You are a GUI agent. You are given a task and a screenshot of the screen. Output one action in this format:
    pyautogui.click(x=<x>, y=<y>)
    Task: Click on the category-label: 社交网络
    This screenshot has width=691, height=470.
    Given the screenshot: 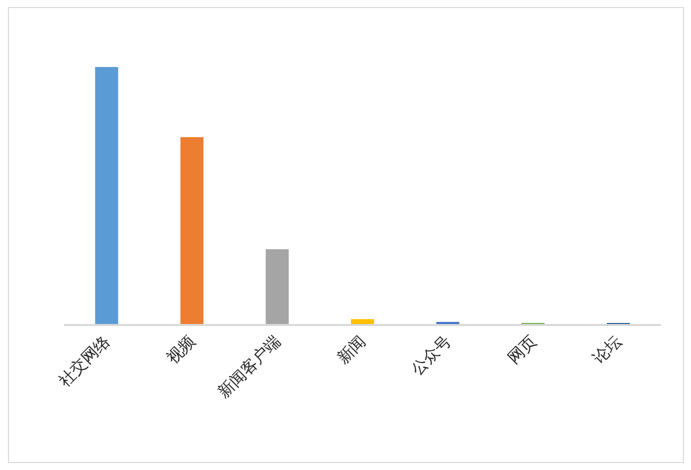 What is the action you would take?
    pyautogui.click(x=85, y=361)
    